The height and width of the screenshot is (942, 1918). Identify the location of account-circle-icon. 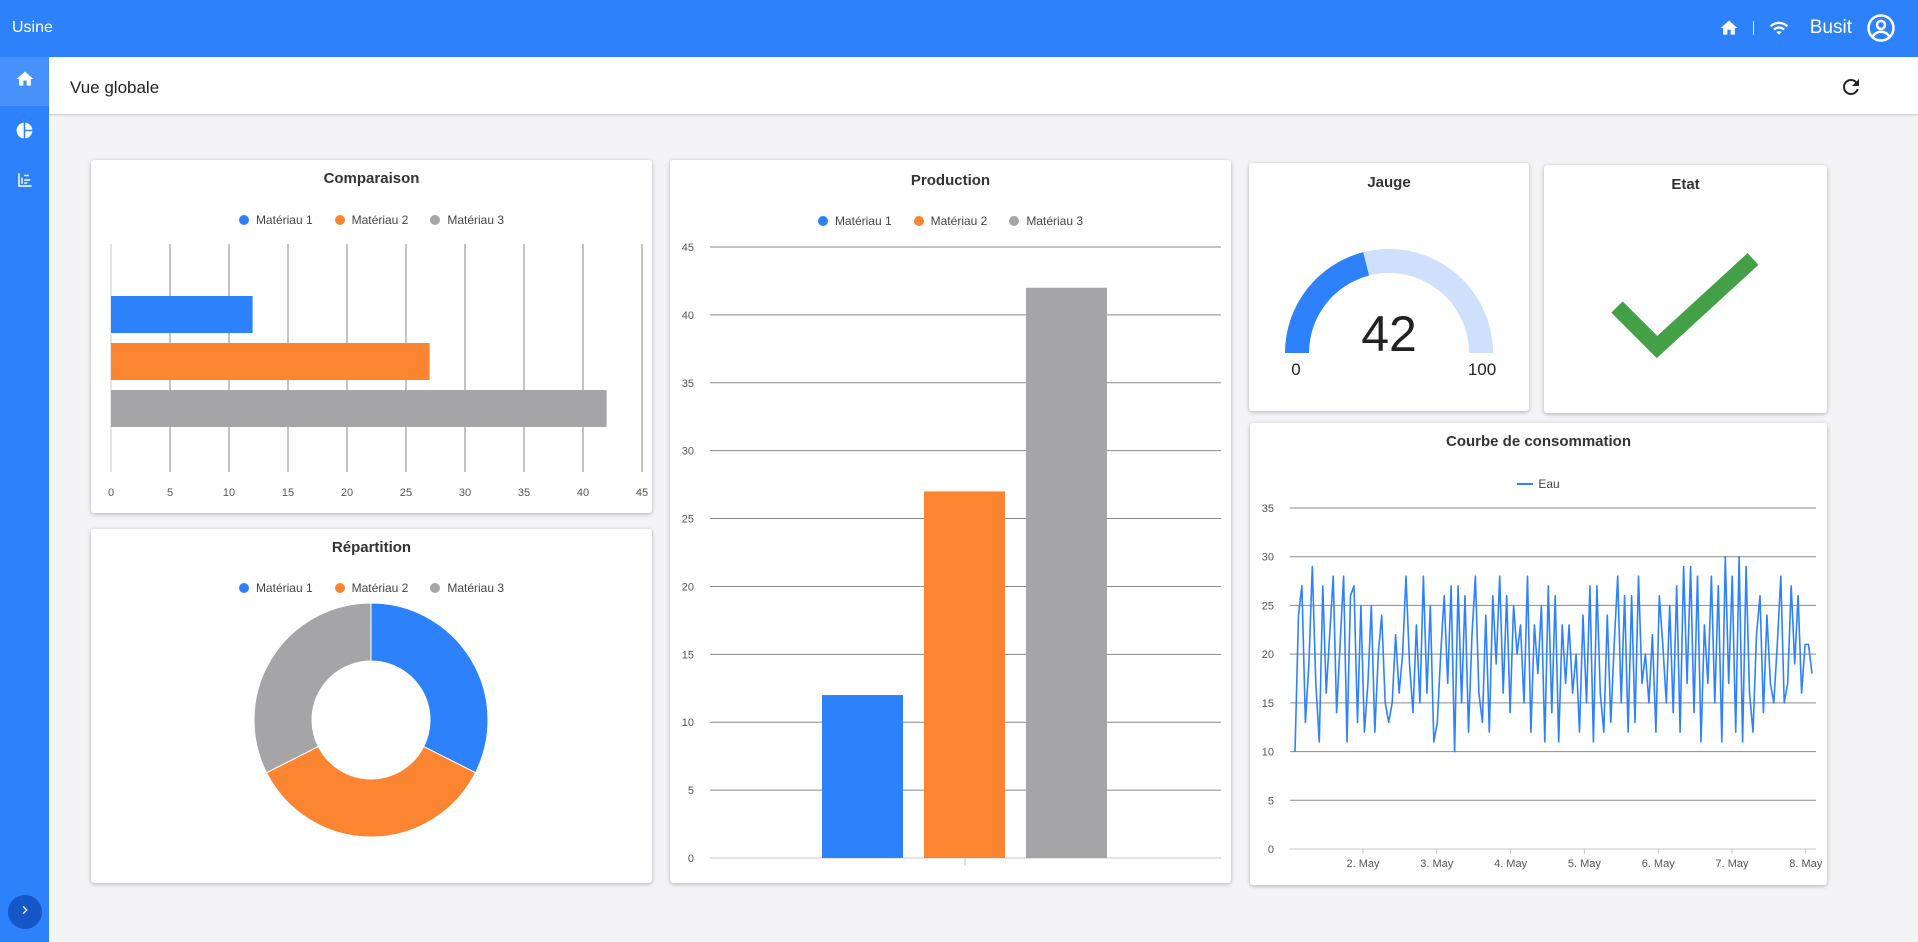
(1881, 28).